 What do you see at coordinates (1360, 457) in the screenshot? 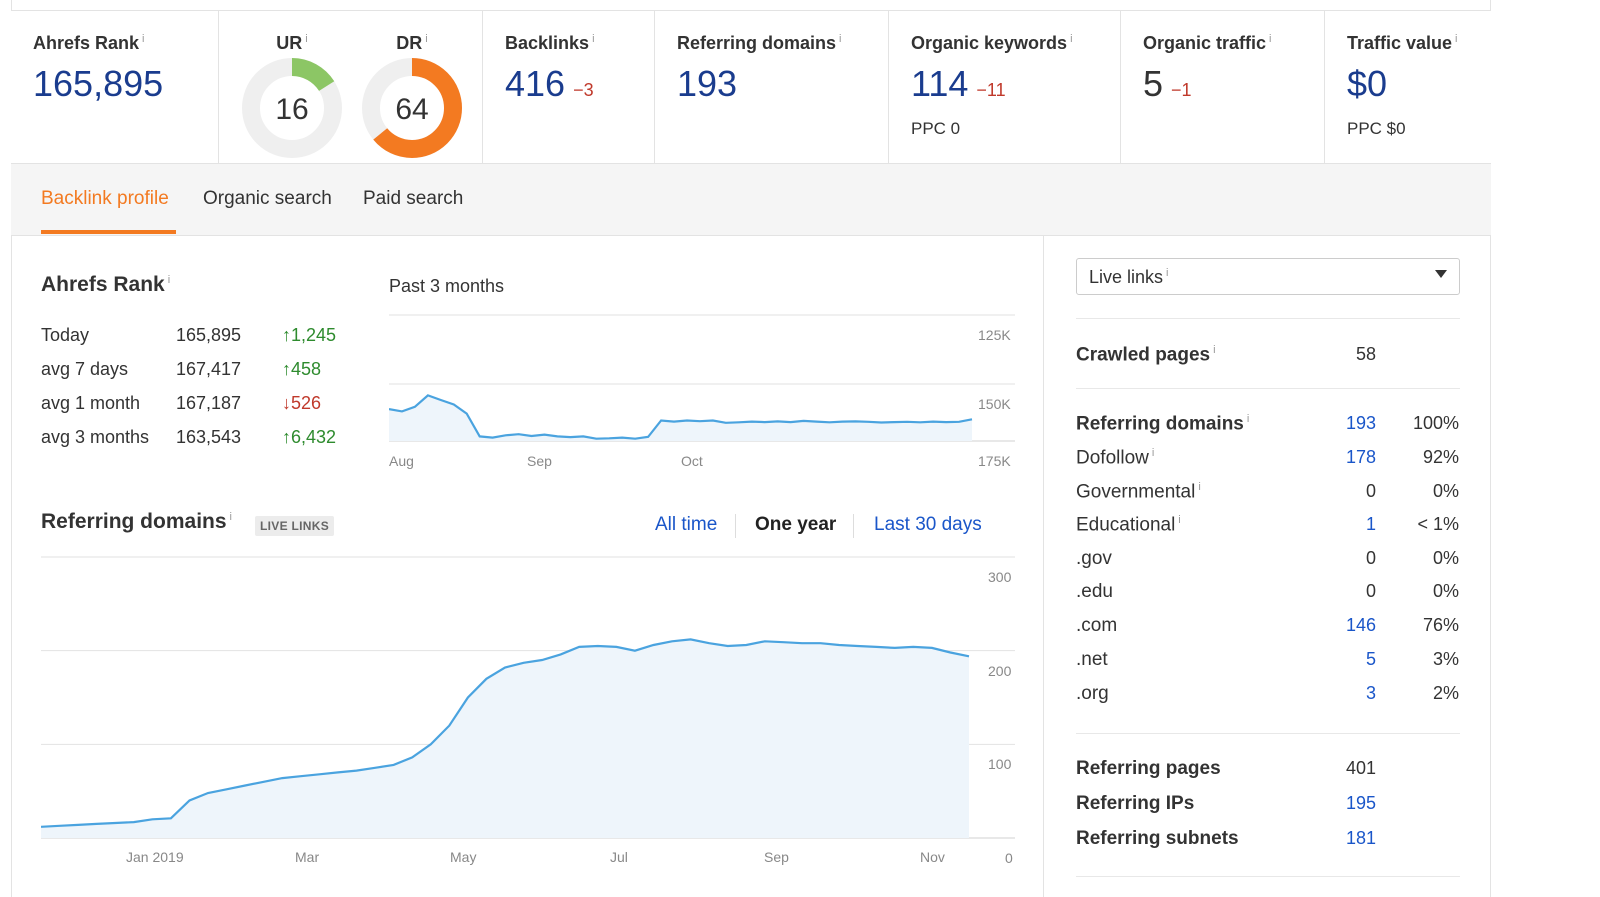
I see `domain-stat-value: 178` at bounding box center [1360, 457].